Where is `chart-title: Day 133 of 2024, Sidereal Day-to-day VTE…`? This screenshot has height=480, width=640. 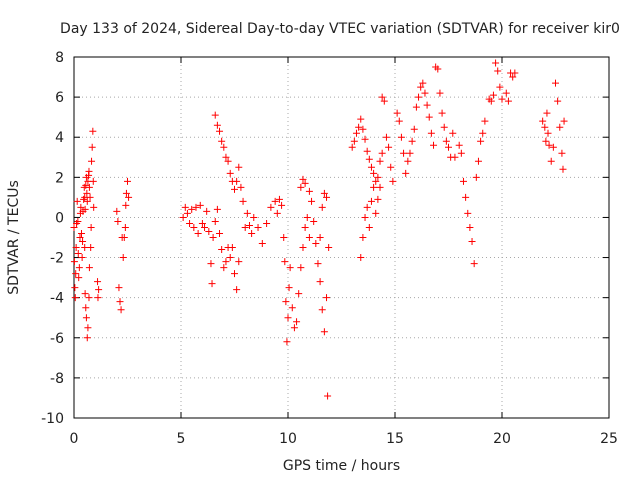 chart-title: Day 133 of 2024, Sidereal Day-to-day VTE… is located at coordinates (340, 29).